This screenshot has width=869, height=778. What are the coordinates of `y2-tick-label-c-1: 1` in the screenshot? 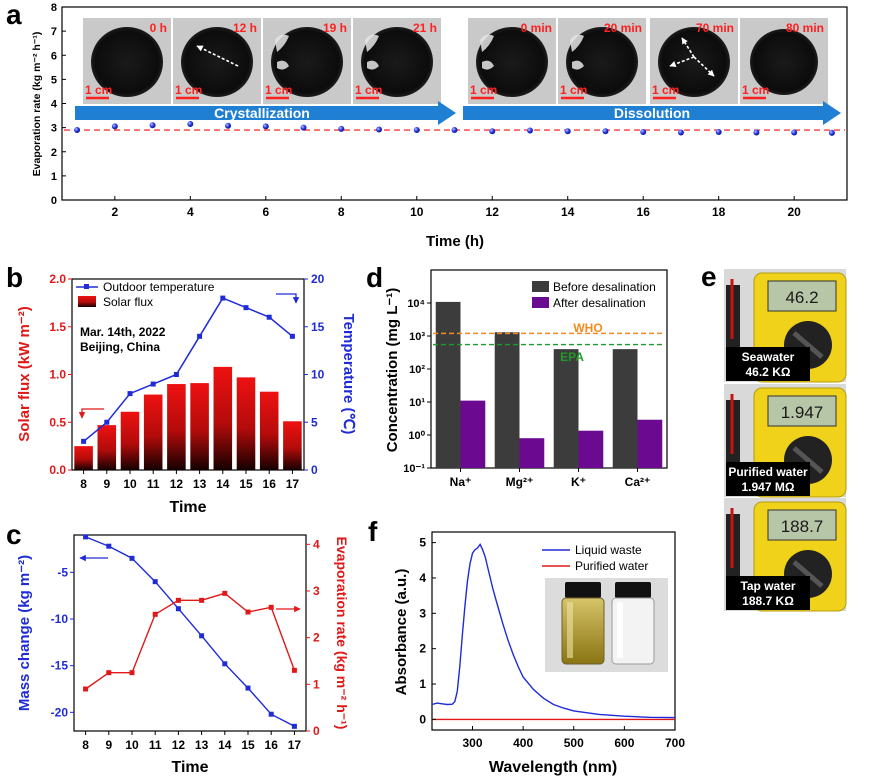 It's located at (316, 684).